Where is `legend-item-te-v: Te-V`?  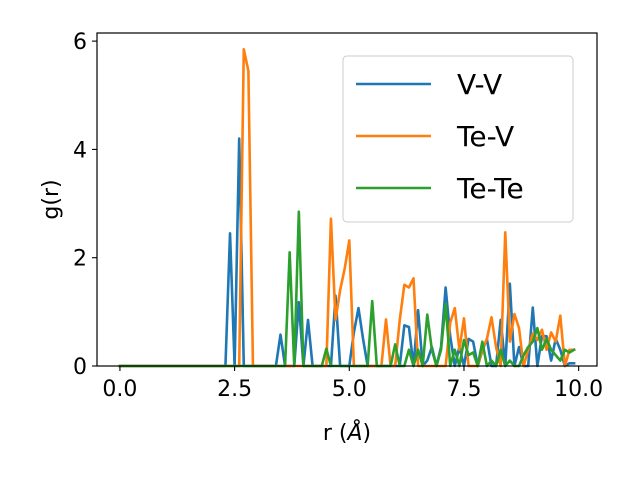 legend-item-te-v: Te-V is located at coordinates (435, 136).